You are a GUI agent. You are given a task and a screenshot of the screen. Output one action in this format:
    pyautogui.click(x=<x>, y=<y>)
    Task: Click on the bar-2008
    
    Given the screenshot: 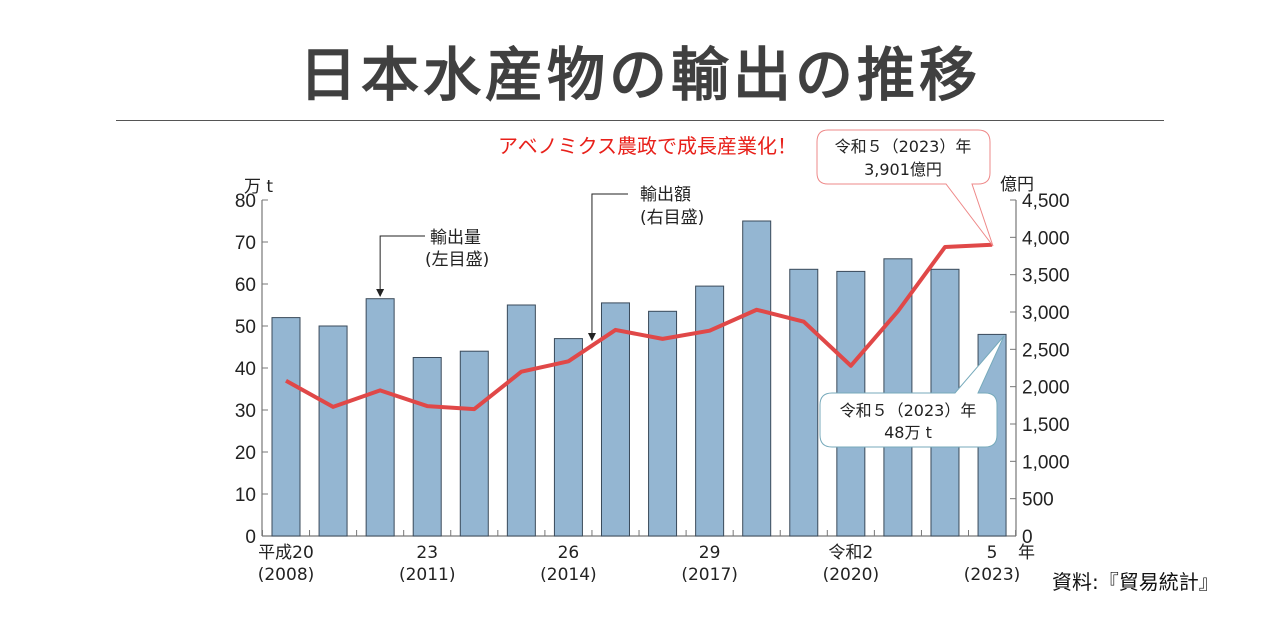 What is the action you would take?
    pyautogui.click(x=286, y=427)
    